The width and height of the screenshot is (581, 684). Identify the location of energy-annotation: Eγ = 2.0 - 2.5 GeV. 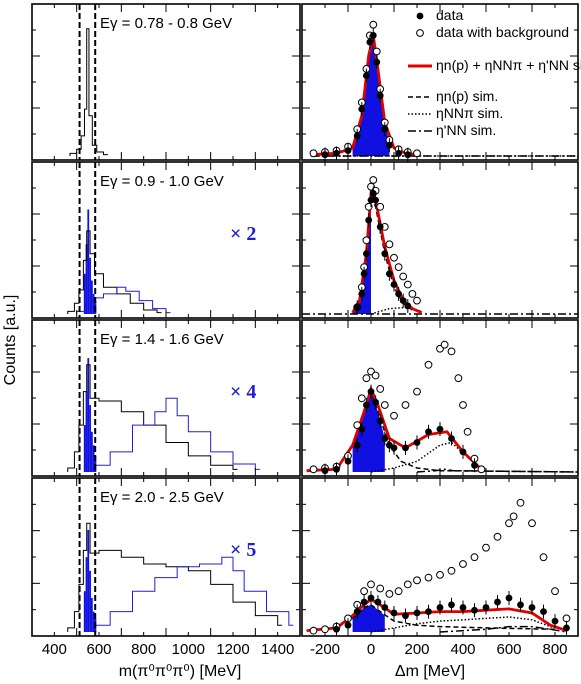
(162, 497).